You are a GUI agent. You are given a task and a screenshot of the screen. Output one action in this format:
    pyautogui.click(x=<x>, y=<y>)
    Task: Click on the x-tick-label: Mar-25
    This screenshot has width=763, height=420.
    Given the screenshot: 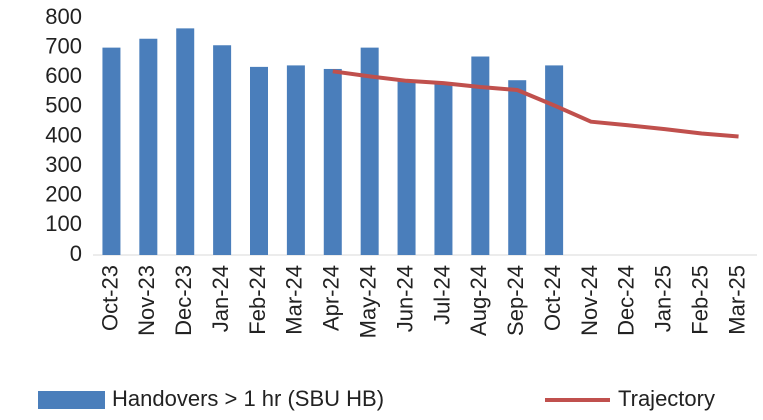 What is the action you would take?
    pyautogui.click(x=736, y=300)
    